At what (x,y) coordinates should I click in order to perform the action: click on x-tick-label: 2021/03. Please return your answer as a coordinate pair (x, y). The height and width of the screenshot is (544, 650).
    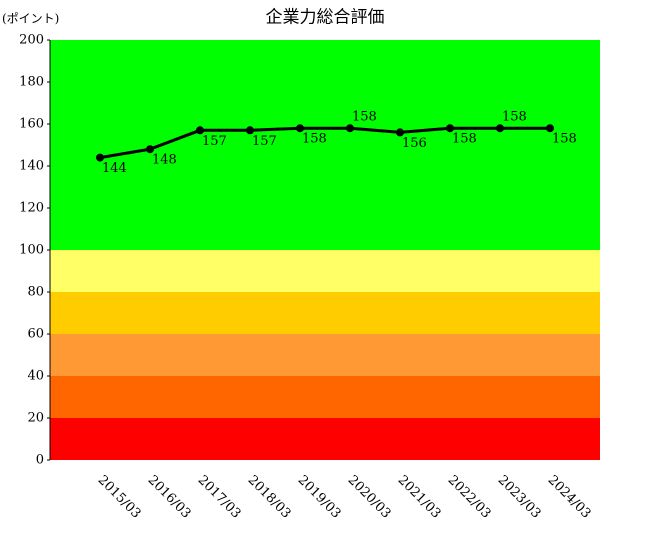
    Looking at the image, I should click on (419, 497).